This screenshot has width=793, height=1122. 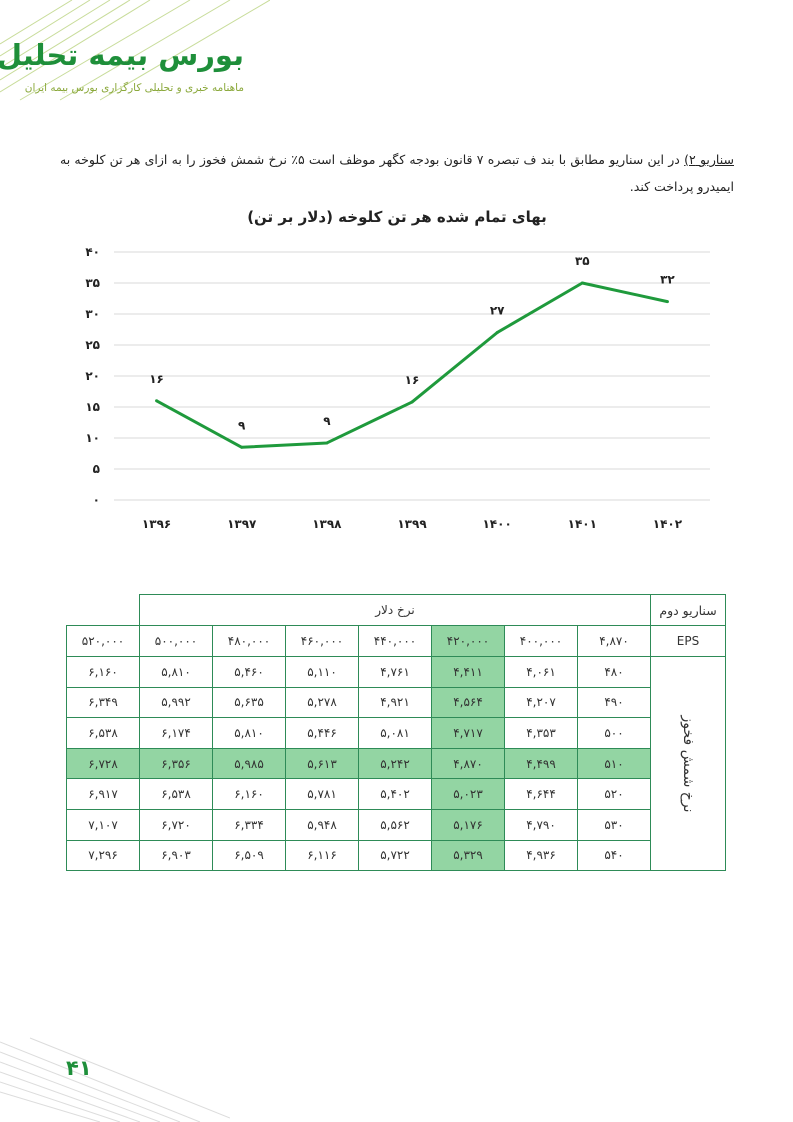 What do you see at coordinates (541, 672) in the screenshot?
I see `table-cell: ۴,۰۶۱` at bounding box center [541, 672].